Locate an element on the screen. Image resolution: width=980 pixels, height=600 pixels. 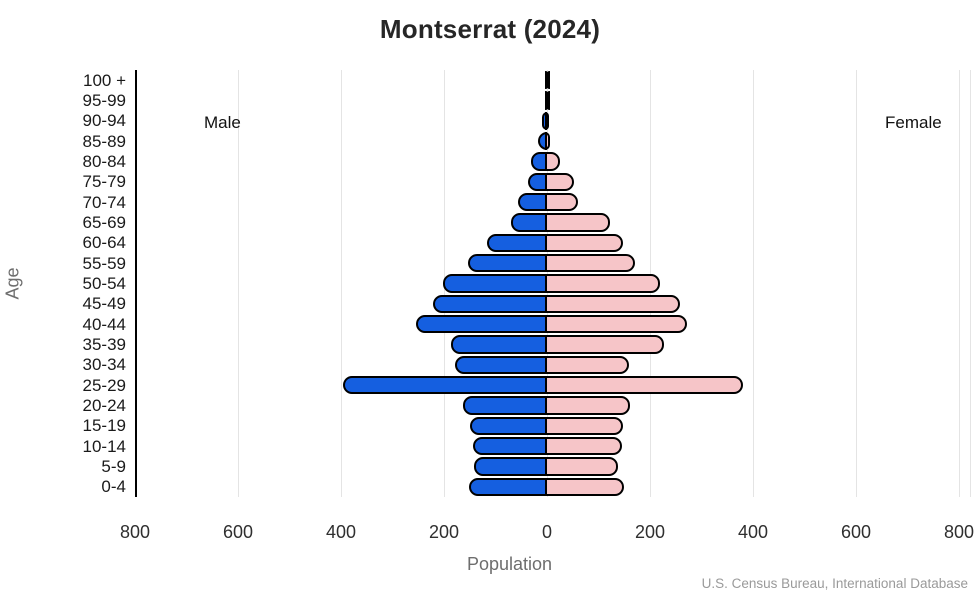
age-label-25-29: 25-29 is located at coordinates (104, 385).